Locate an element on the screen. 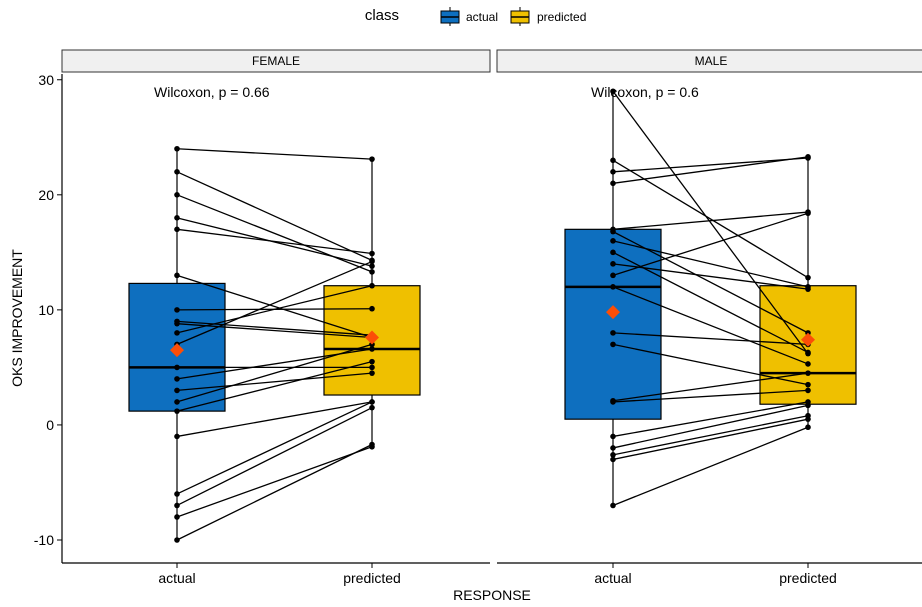 The height and width of the screenshot is (607, 922). strip-female: FEMALE is located at coordinates (276, 61).